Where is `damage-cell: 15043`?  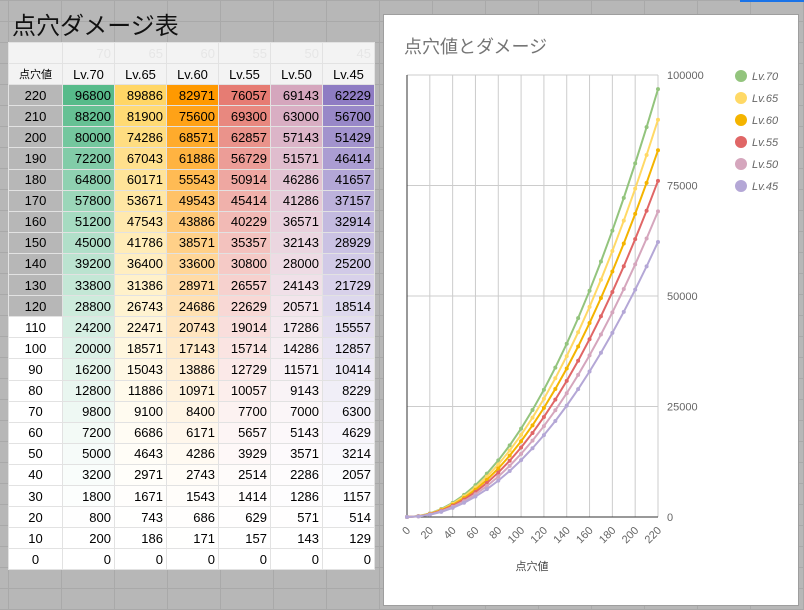
damage-cell: 15043 is located at coordinates (140, 369).